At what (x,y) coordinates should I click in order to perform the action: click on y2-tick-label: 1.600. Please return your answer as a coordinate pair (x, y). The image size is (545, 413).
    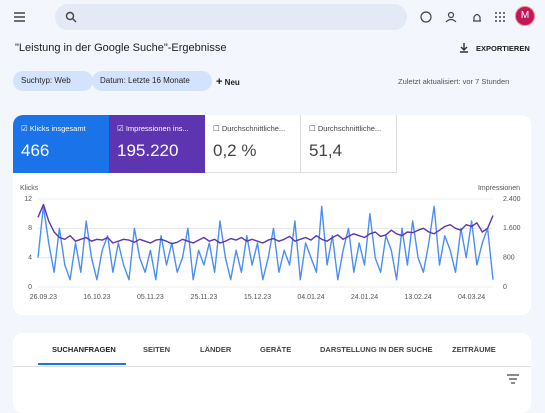
    Looking at the image, I should click on (512, 228).